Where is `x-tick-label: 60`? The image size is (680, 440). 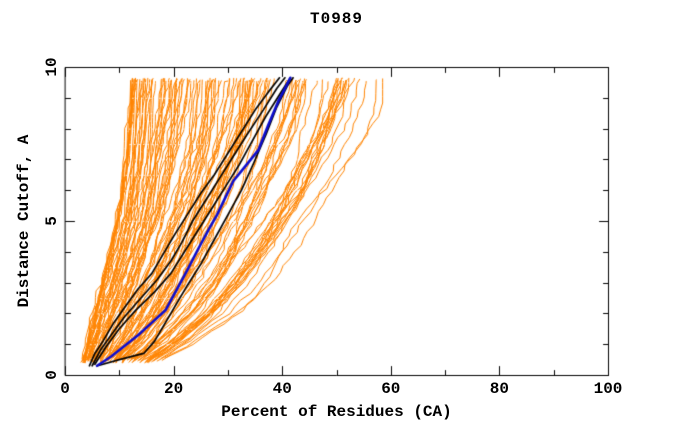 x-tick-label: 60 is located at coordinates (391, 389).